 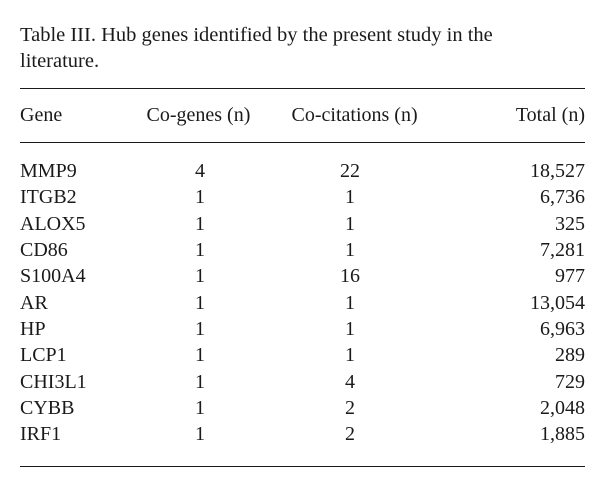 What do you see at coordinates (302, 142) in the screenshot?
I see `table-header-rule` at bounding box center [302, 142].